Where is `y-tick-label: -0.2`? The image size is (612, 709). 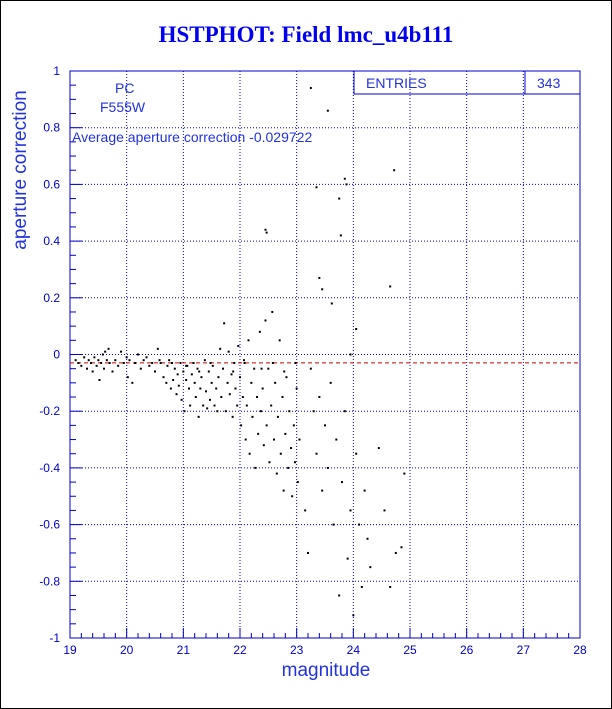 y-tick-label: -0.2 is located at coordinates (49, 411).